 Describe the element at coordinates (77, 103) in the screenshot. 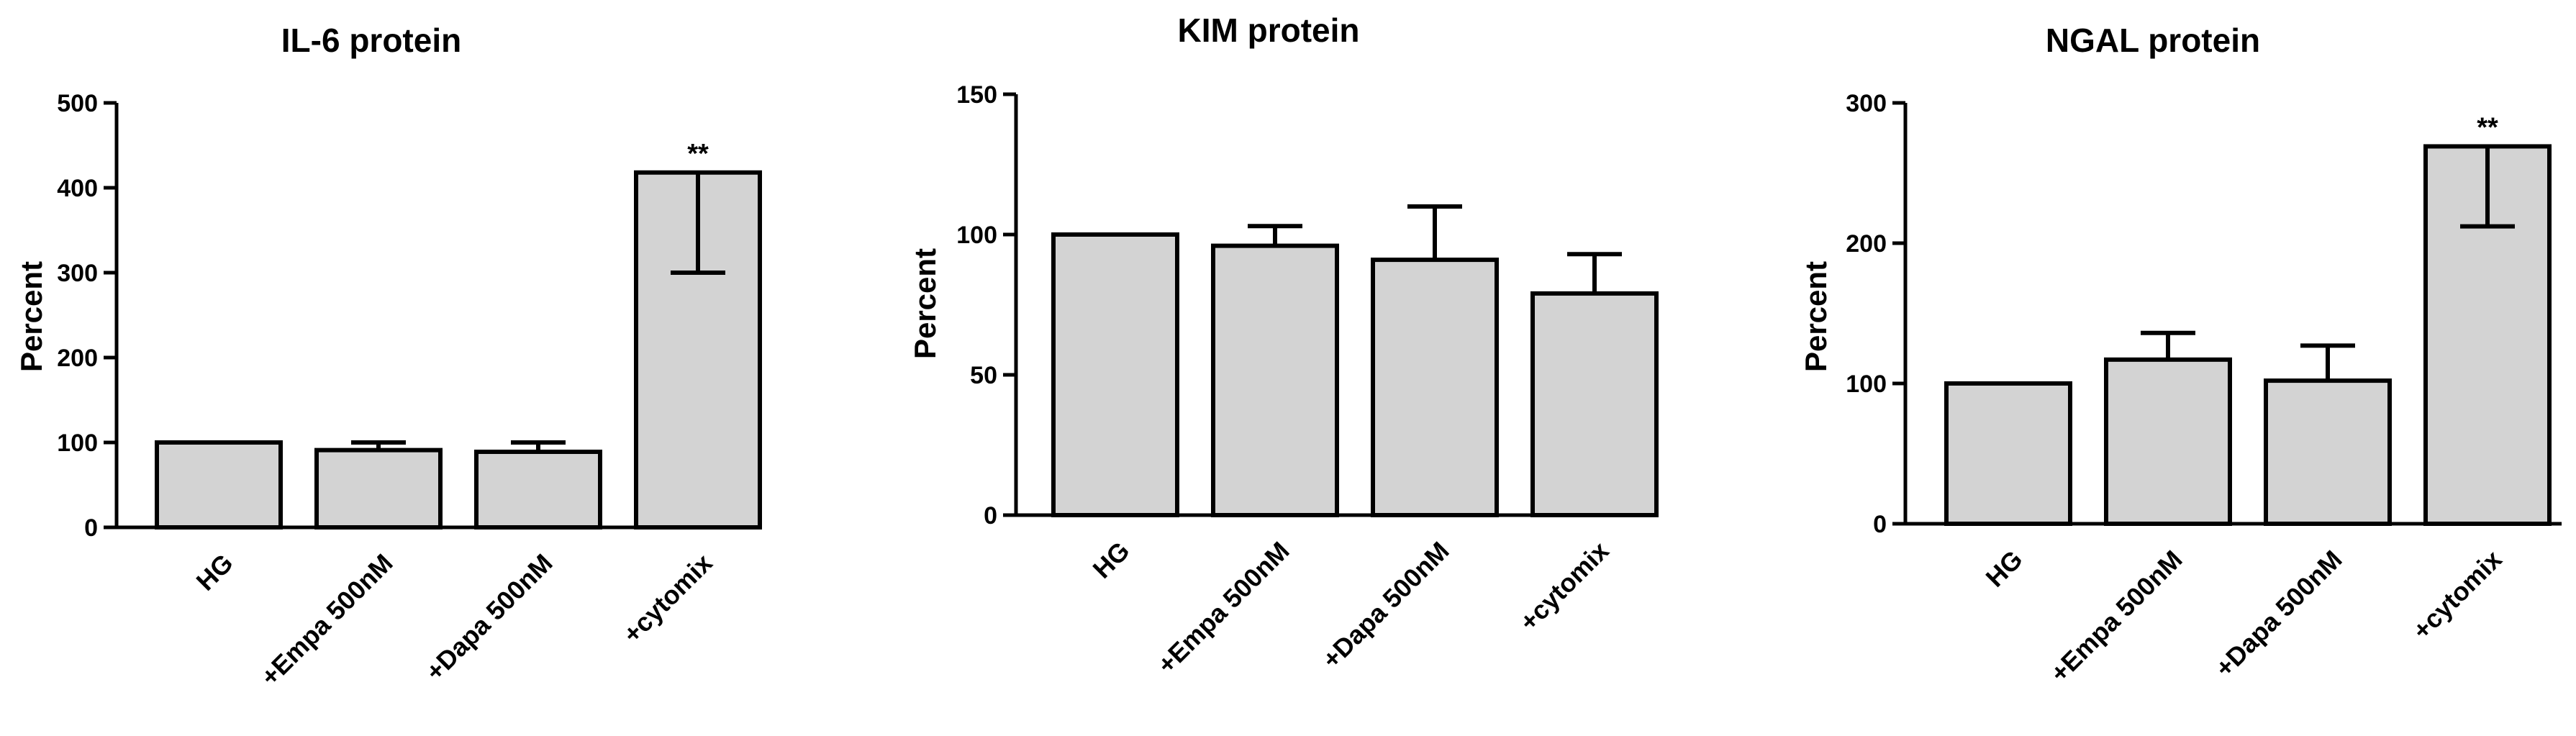

I see `y-tick-label: 500` at that location.